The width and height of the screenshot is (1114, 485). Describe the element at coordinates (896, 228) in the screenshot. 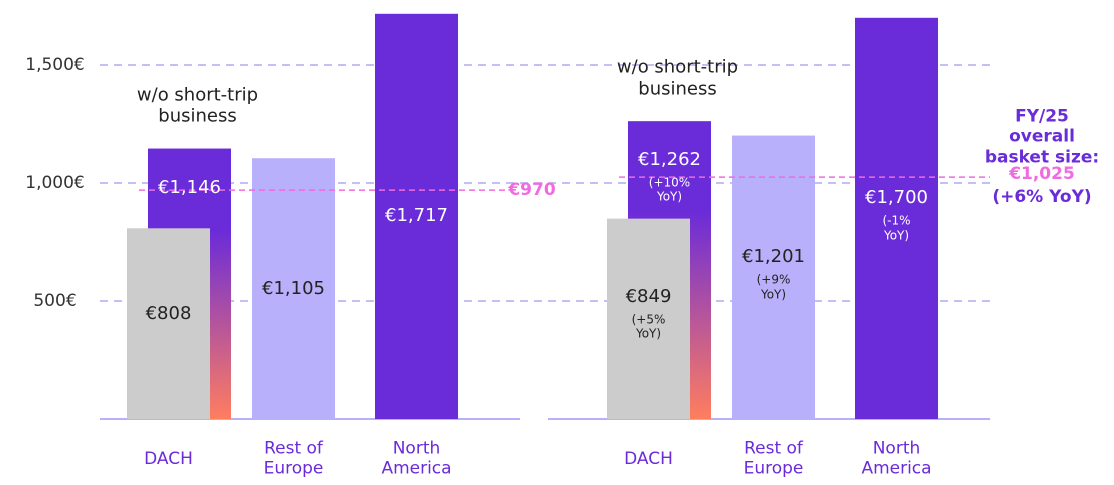

I see `yoy-label: (-1% YoY)` at that location.